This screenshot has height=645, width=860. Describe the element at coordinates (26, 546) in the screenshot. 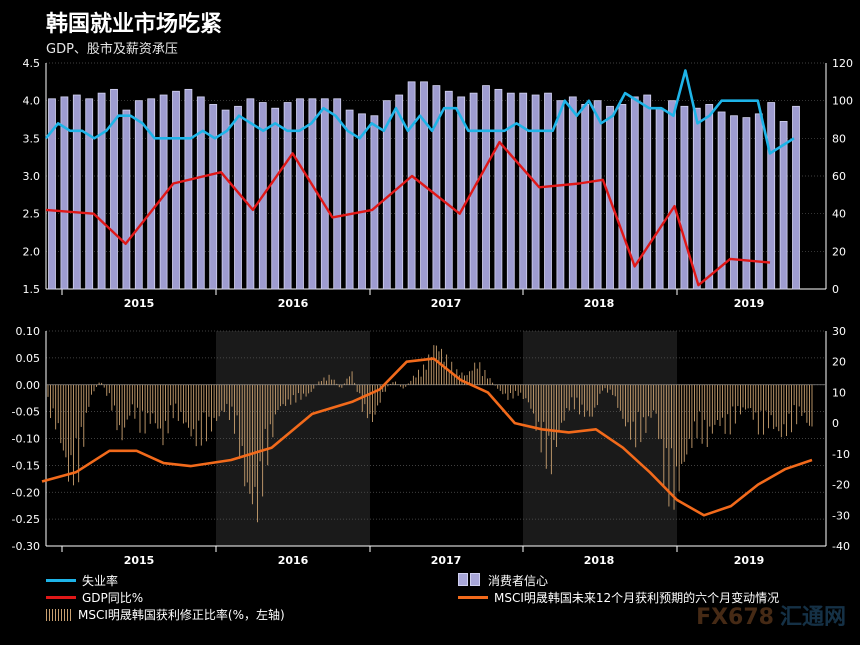

I see `y-tick-left: -0.30` at that location.